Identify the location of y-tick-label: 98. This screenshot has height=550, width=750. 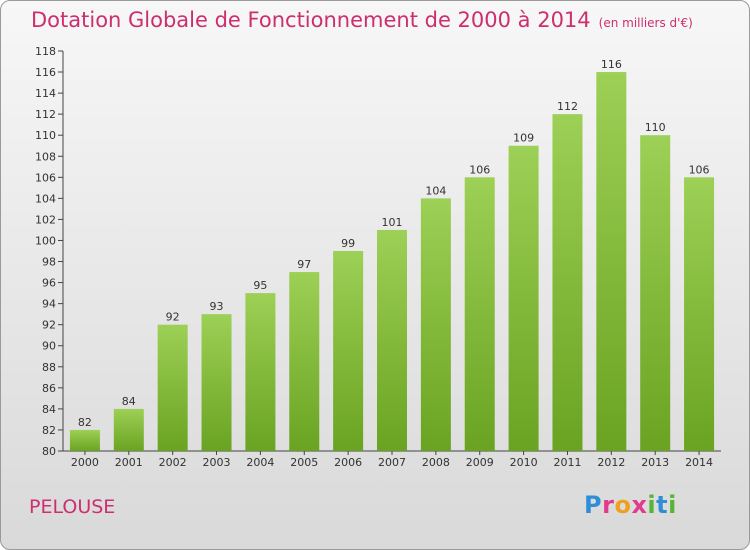
(49, 262).